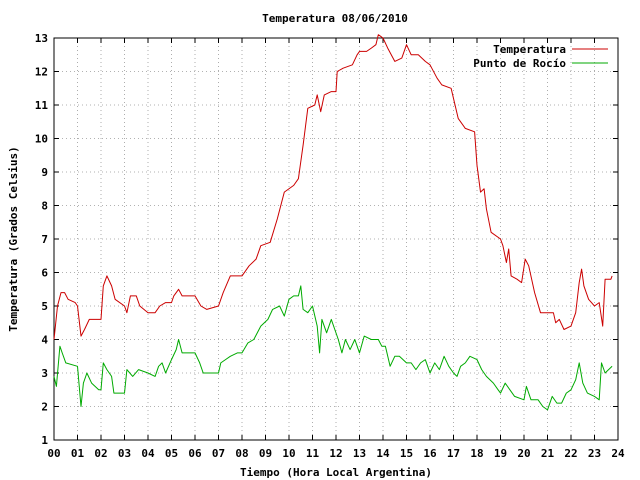 This screenshot has width=640, height=480. I want to click on x-tick-label: 14, so click(383, 453).